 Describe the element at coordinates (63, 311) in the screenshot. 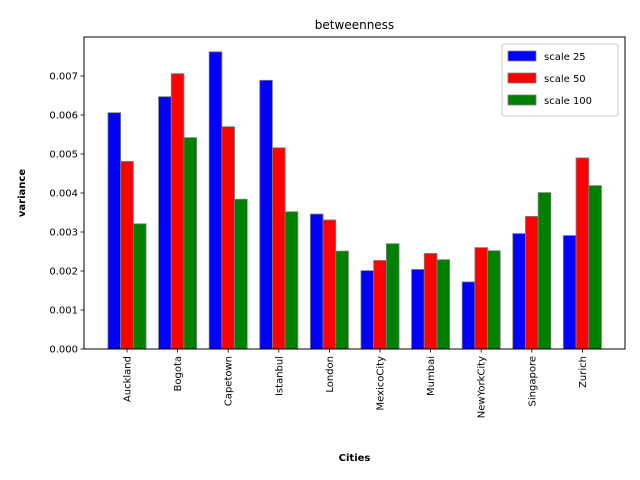

I see `y-tick-label: 0.001` at that location.